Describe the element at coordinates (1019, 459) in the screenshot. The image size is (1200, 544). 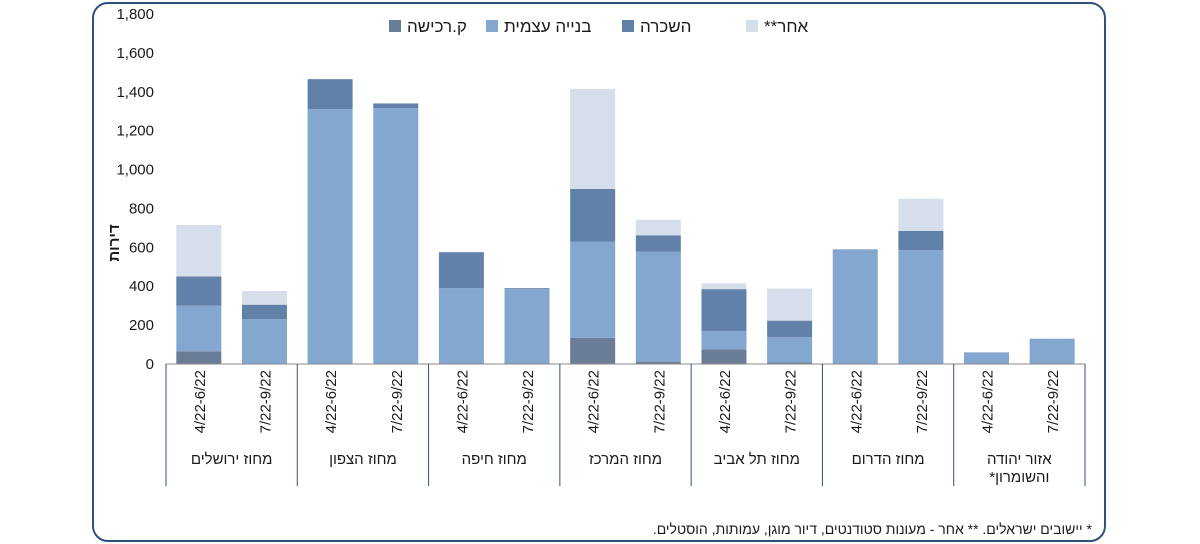
I see `group-label: אזור יהודה` at that location.